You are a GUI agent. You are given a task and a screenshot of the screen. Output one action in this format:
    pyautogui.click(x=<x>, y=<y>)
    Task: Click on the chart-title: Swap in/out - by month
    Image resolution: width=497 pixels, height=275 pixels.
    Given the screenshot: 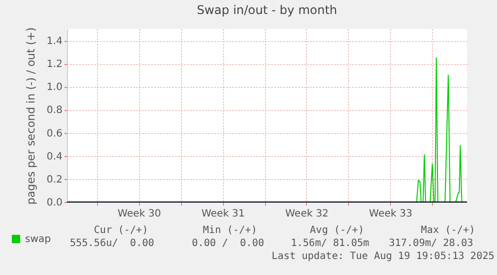 What is the action you would take?
    pyautogui.click(x=267, y=9)
    